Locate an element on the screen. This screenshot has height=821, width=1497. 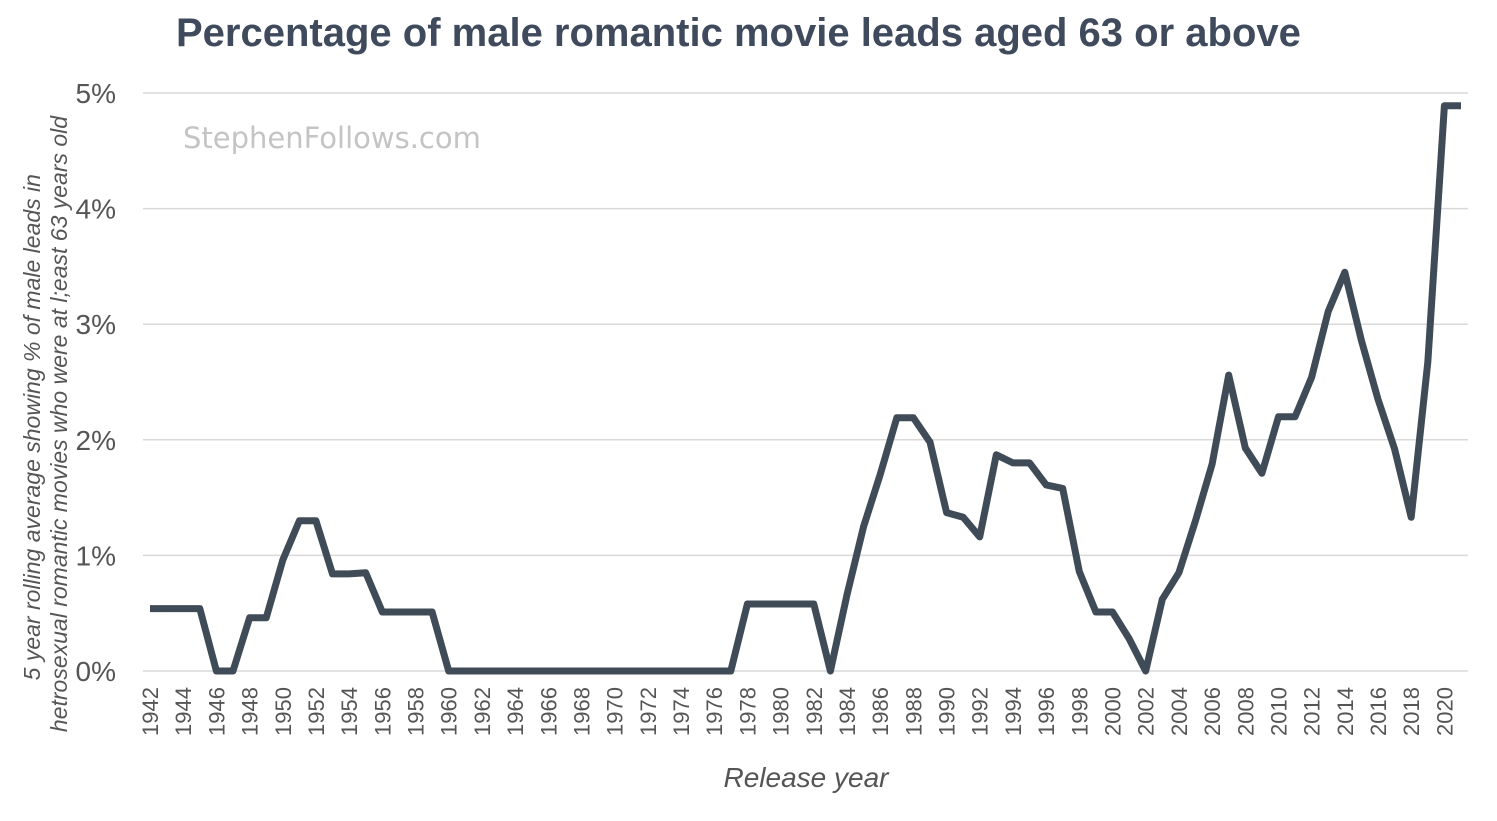
x-tick-label: 1966 is located at coordinates (548, 711).